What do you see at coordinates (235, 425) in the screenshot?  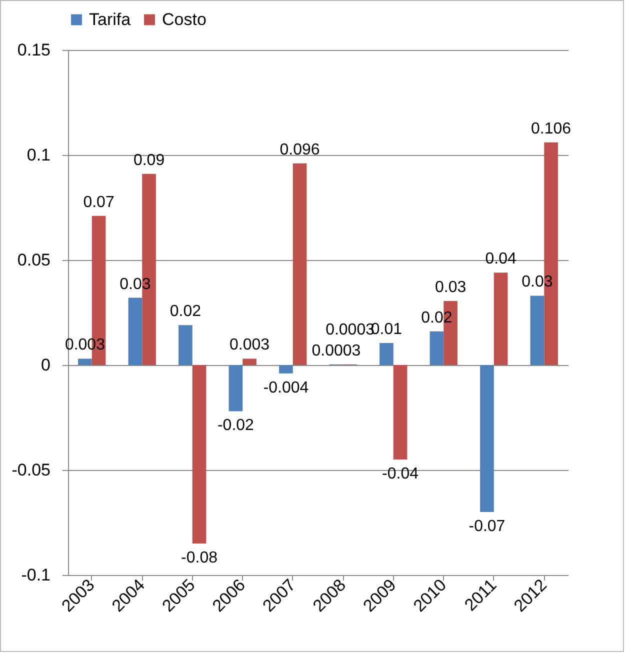 I see `data-label: -0.02` at bounding box center [235, 425].